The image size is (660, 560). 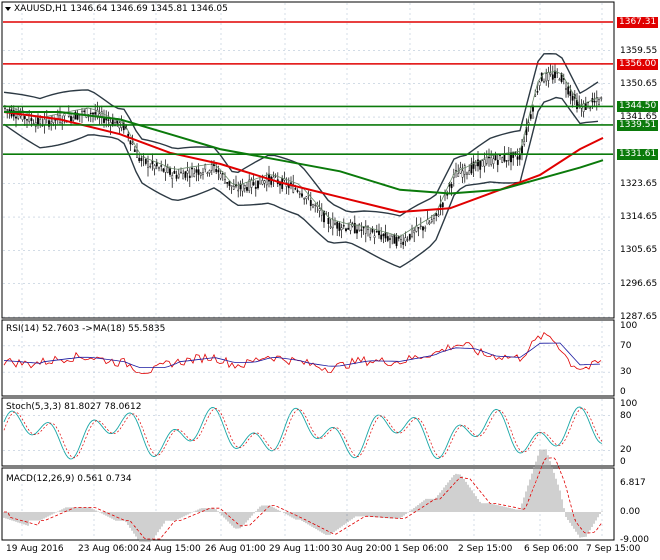 I want to click on stoch-header: Stoch(5,3,3) 81.8027 78.0612, so click(x=74, y=407).